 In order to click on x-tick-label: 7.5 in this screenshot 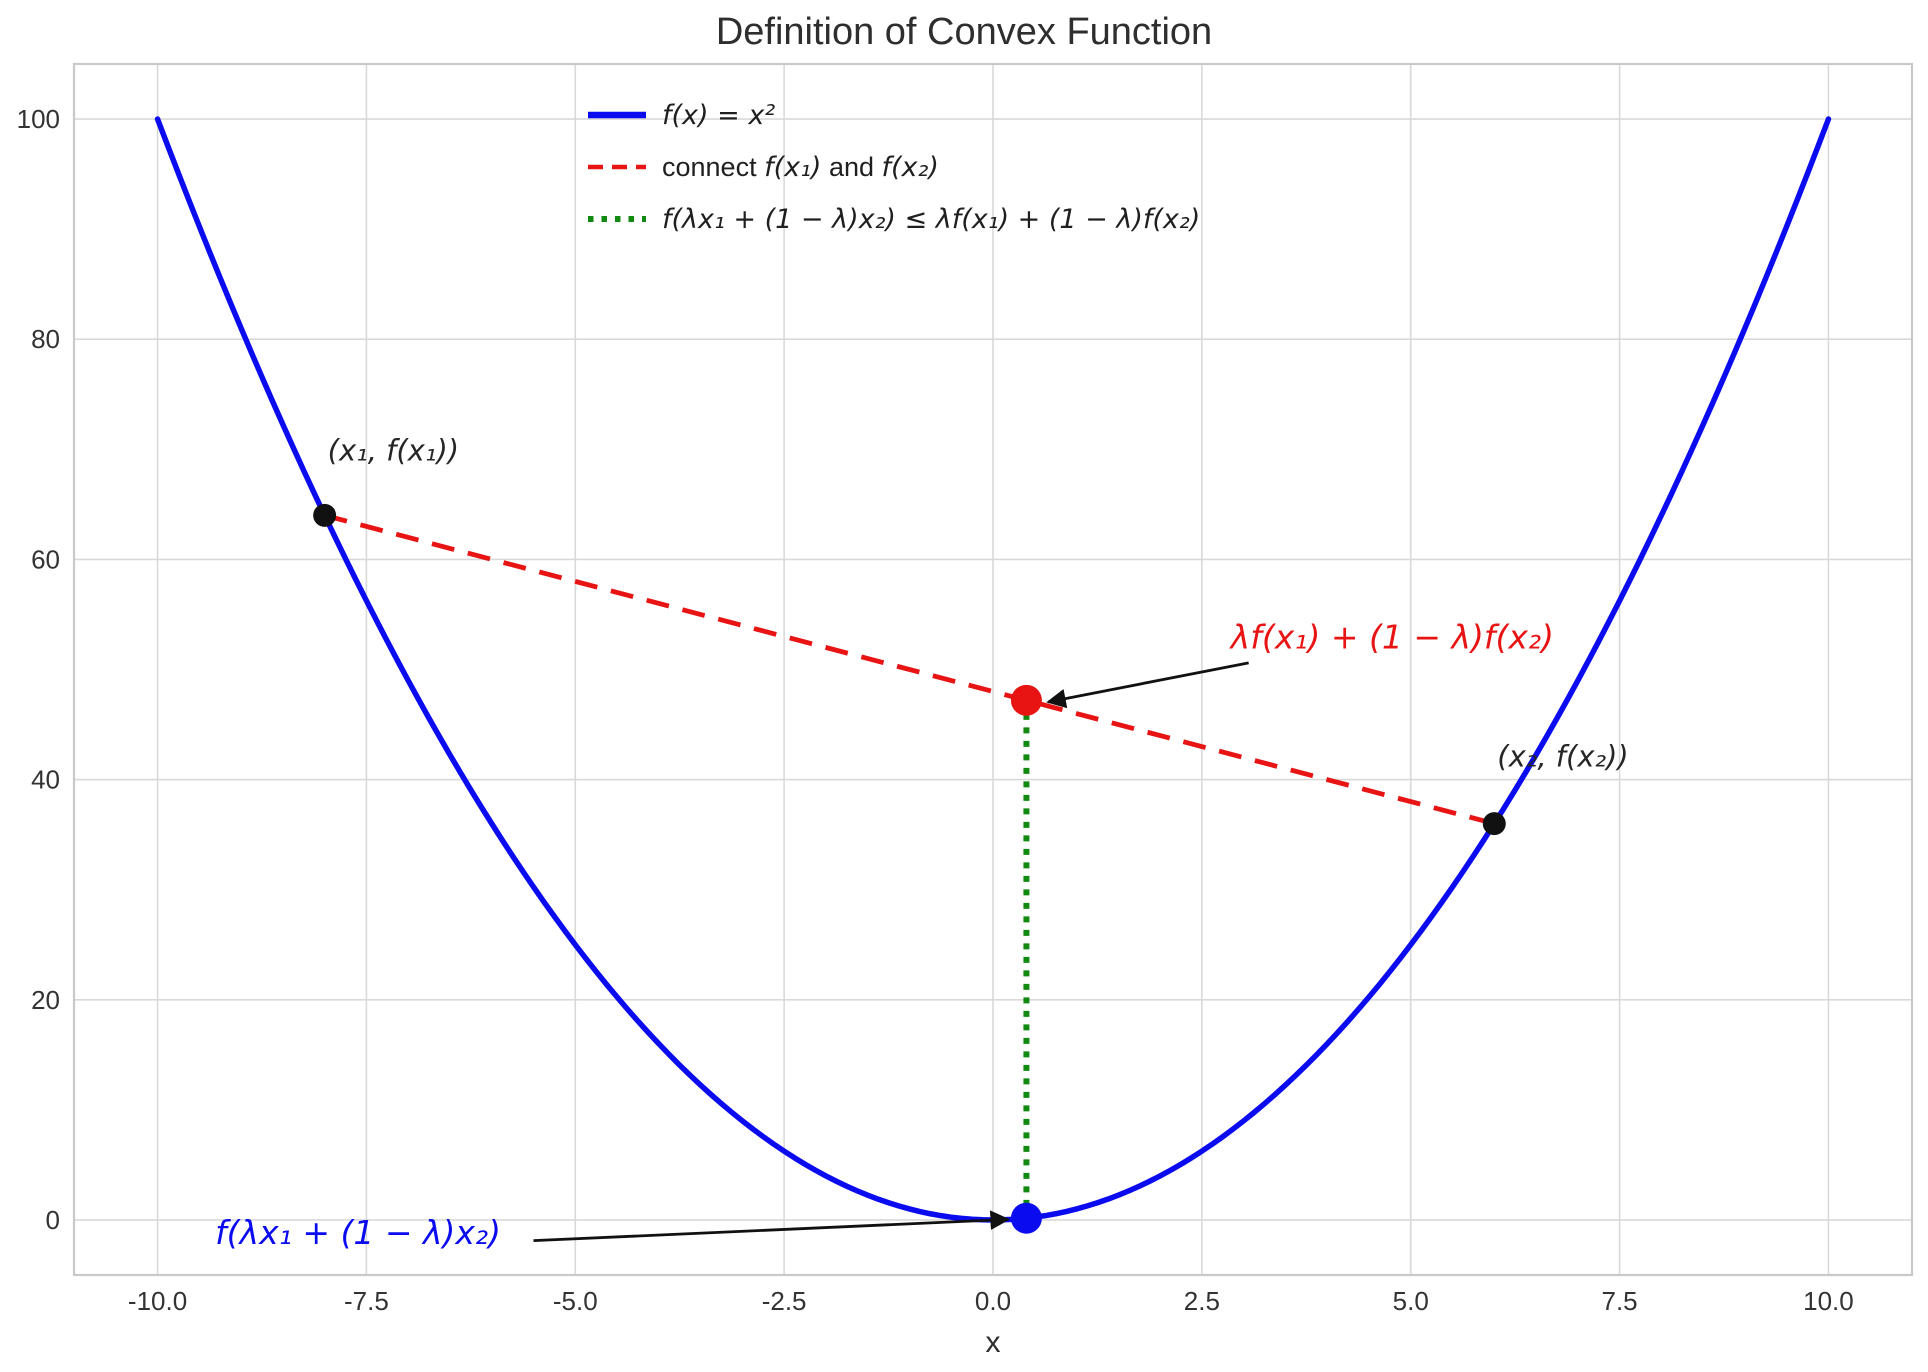, I will do `click(1620, 1301)`.